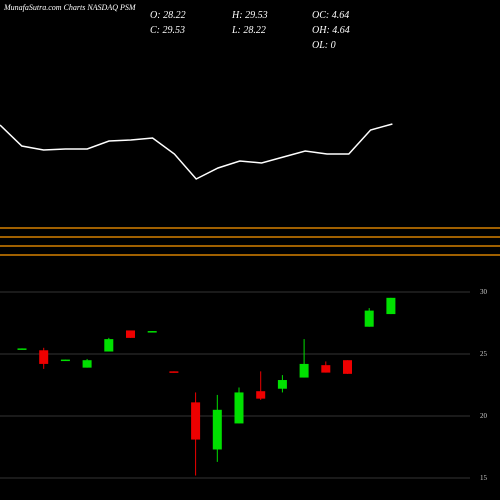 This screenshot has width=500, height=500. Describe the element at coordinates (484, 416) in the screenshot. I see `y-tick-label: 20` at that location.